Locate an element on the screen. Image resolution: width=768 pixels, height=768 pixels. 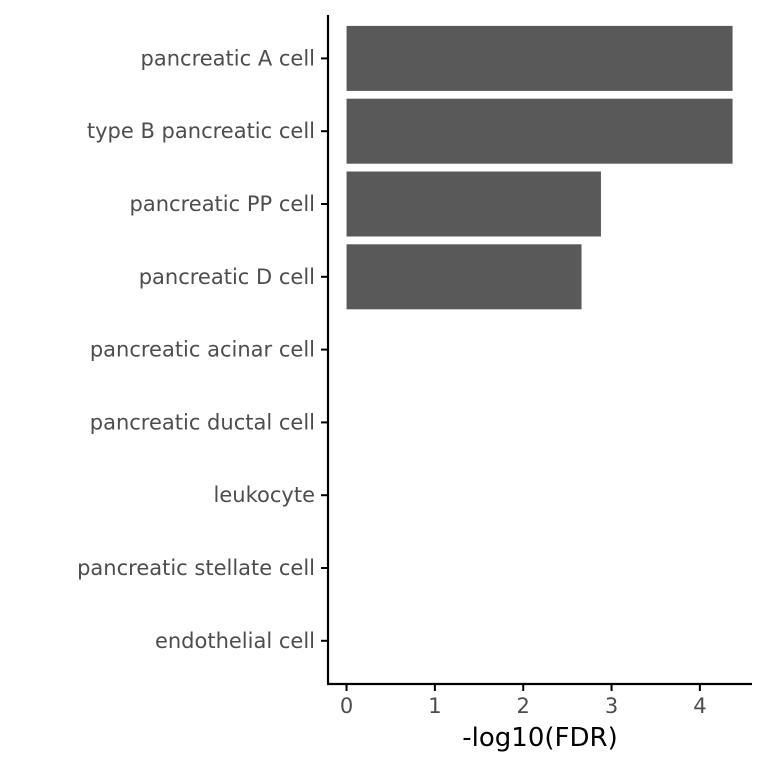
x-axis-title: -log10(FDR) is located at coordinates (539, 738).